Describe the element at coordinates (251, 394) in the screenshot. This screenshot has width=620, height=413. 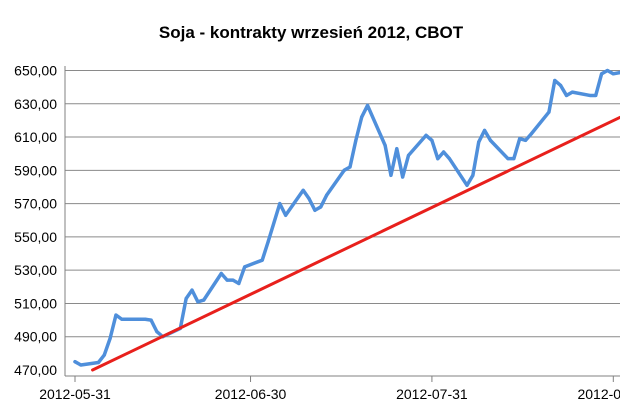
I see `x-tick-label: 2012-06-30` at that location.